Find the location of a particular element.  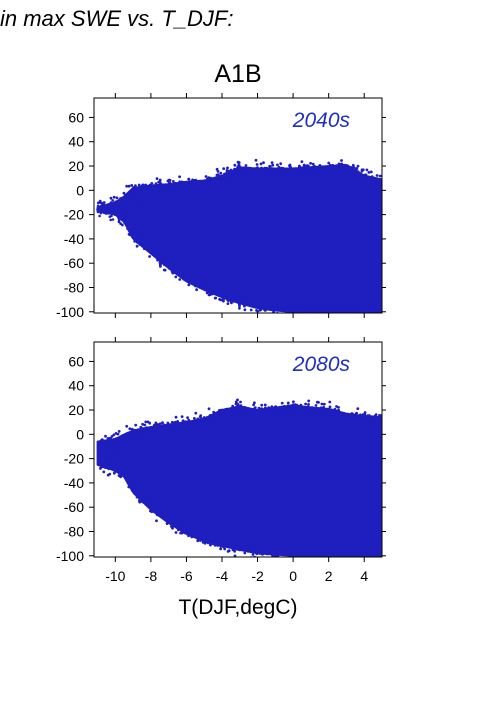

x-tick-label: 2 is located at coordinates (329, 576).